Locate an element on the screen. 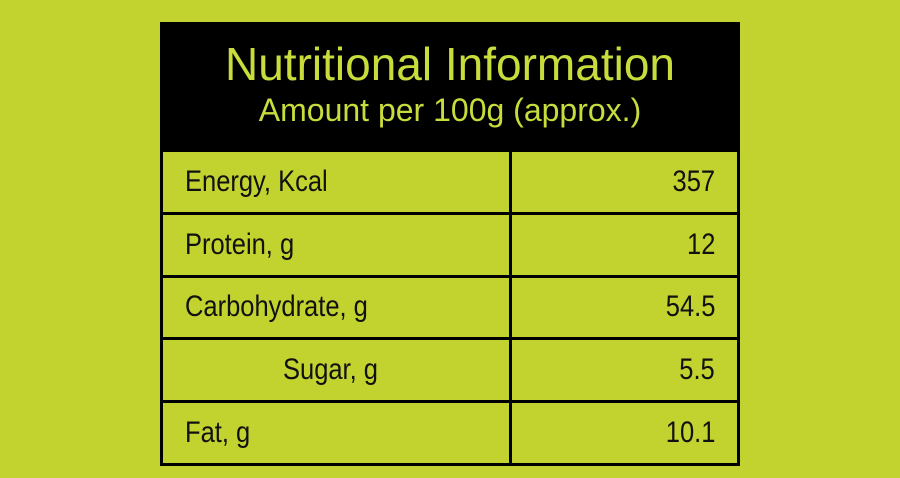 This screenshot has height=478, width=900. amount-cell: 357 is located at coordinates (624, 182).